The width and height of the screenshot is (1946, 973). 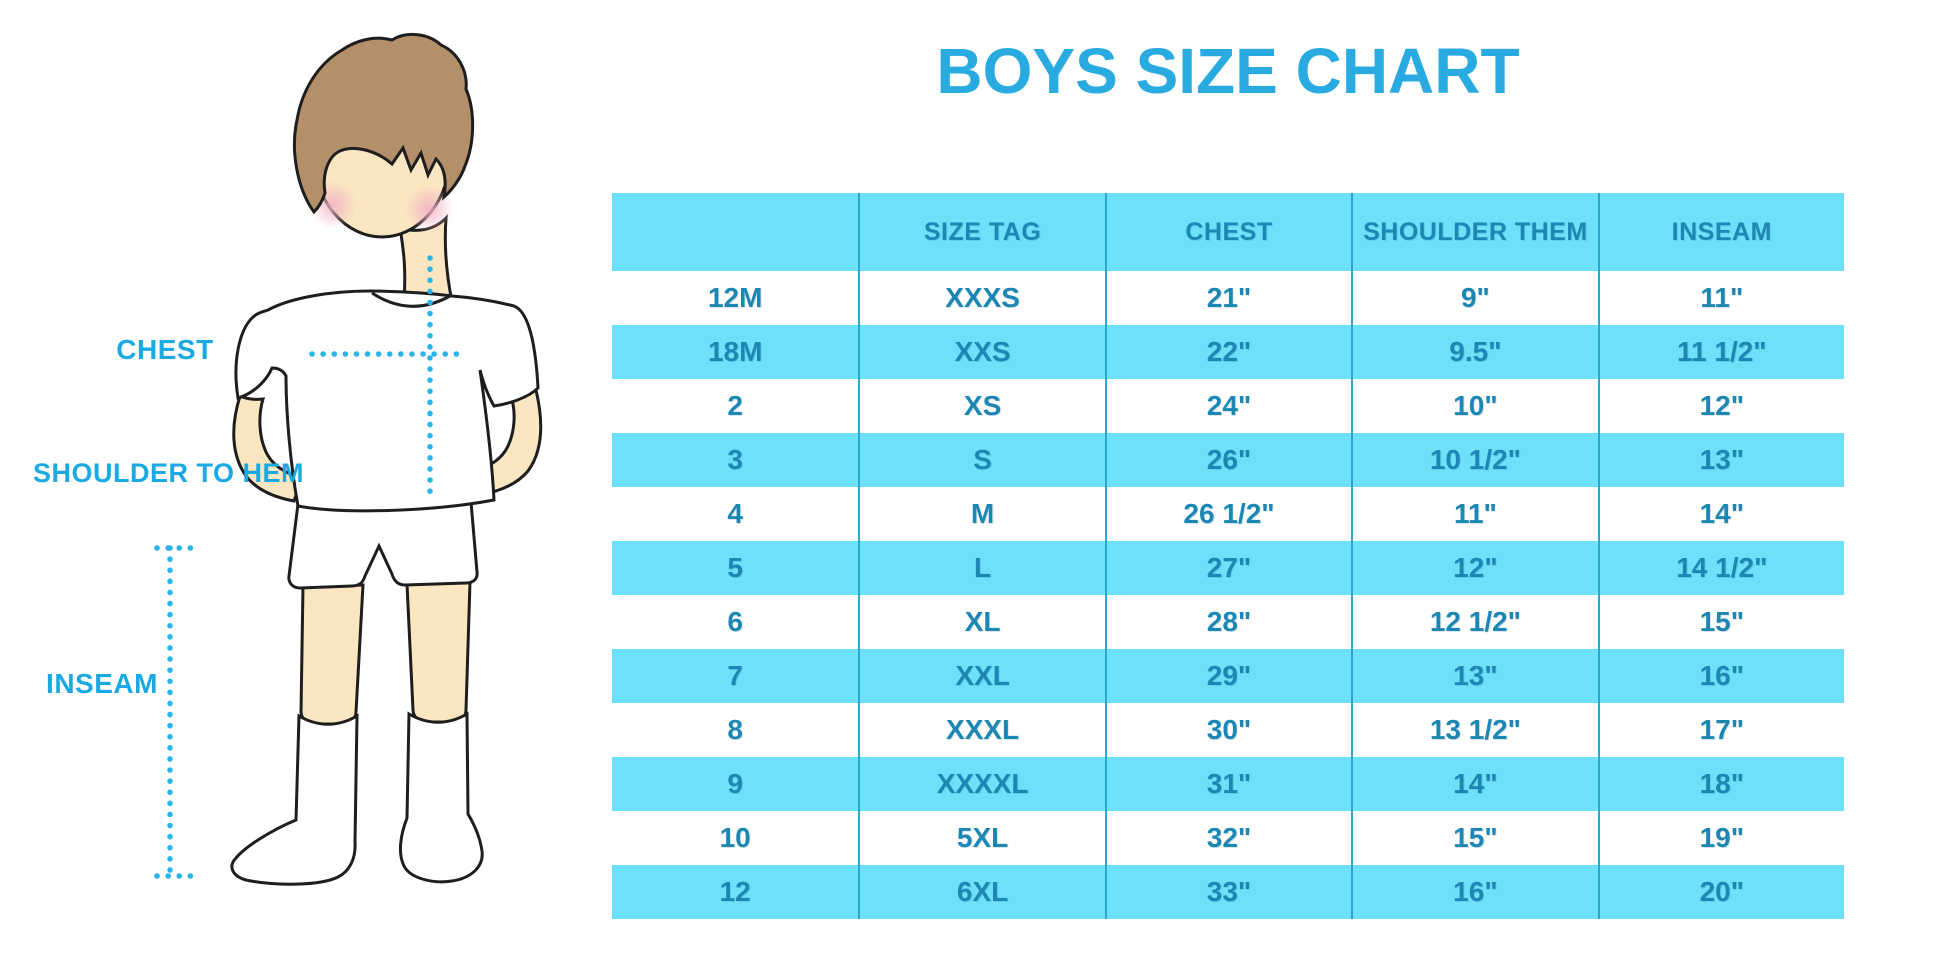 I want to click on cell-size: 5, so click(x=735, y=567).